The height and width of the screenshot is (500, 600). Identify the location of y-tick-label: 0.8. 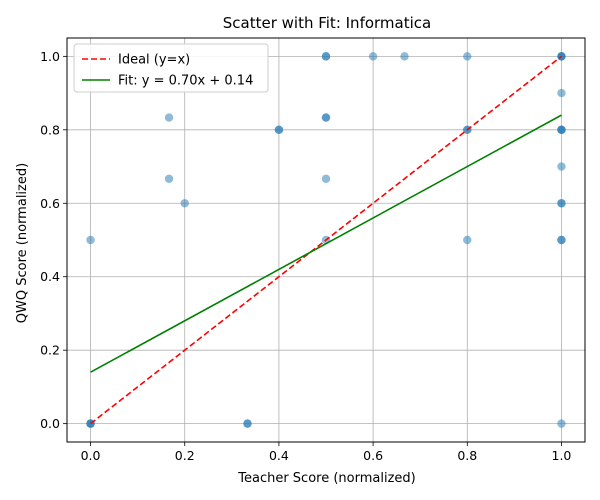
(50, 129).